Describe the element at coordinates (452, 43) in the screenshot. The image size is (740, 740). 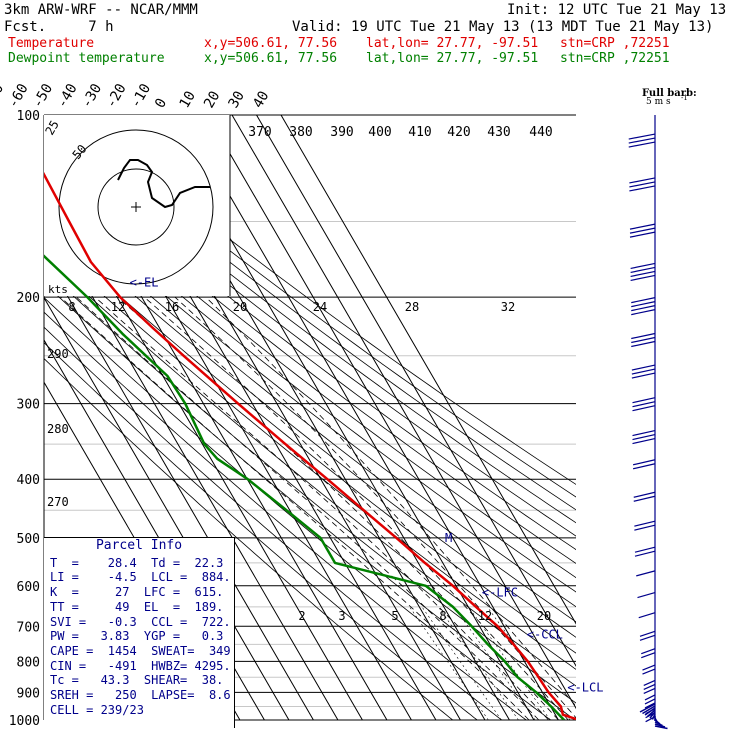
I see `temperature-legend-latlon: lat,lon= 27.77, -97.51` at that location.